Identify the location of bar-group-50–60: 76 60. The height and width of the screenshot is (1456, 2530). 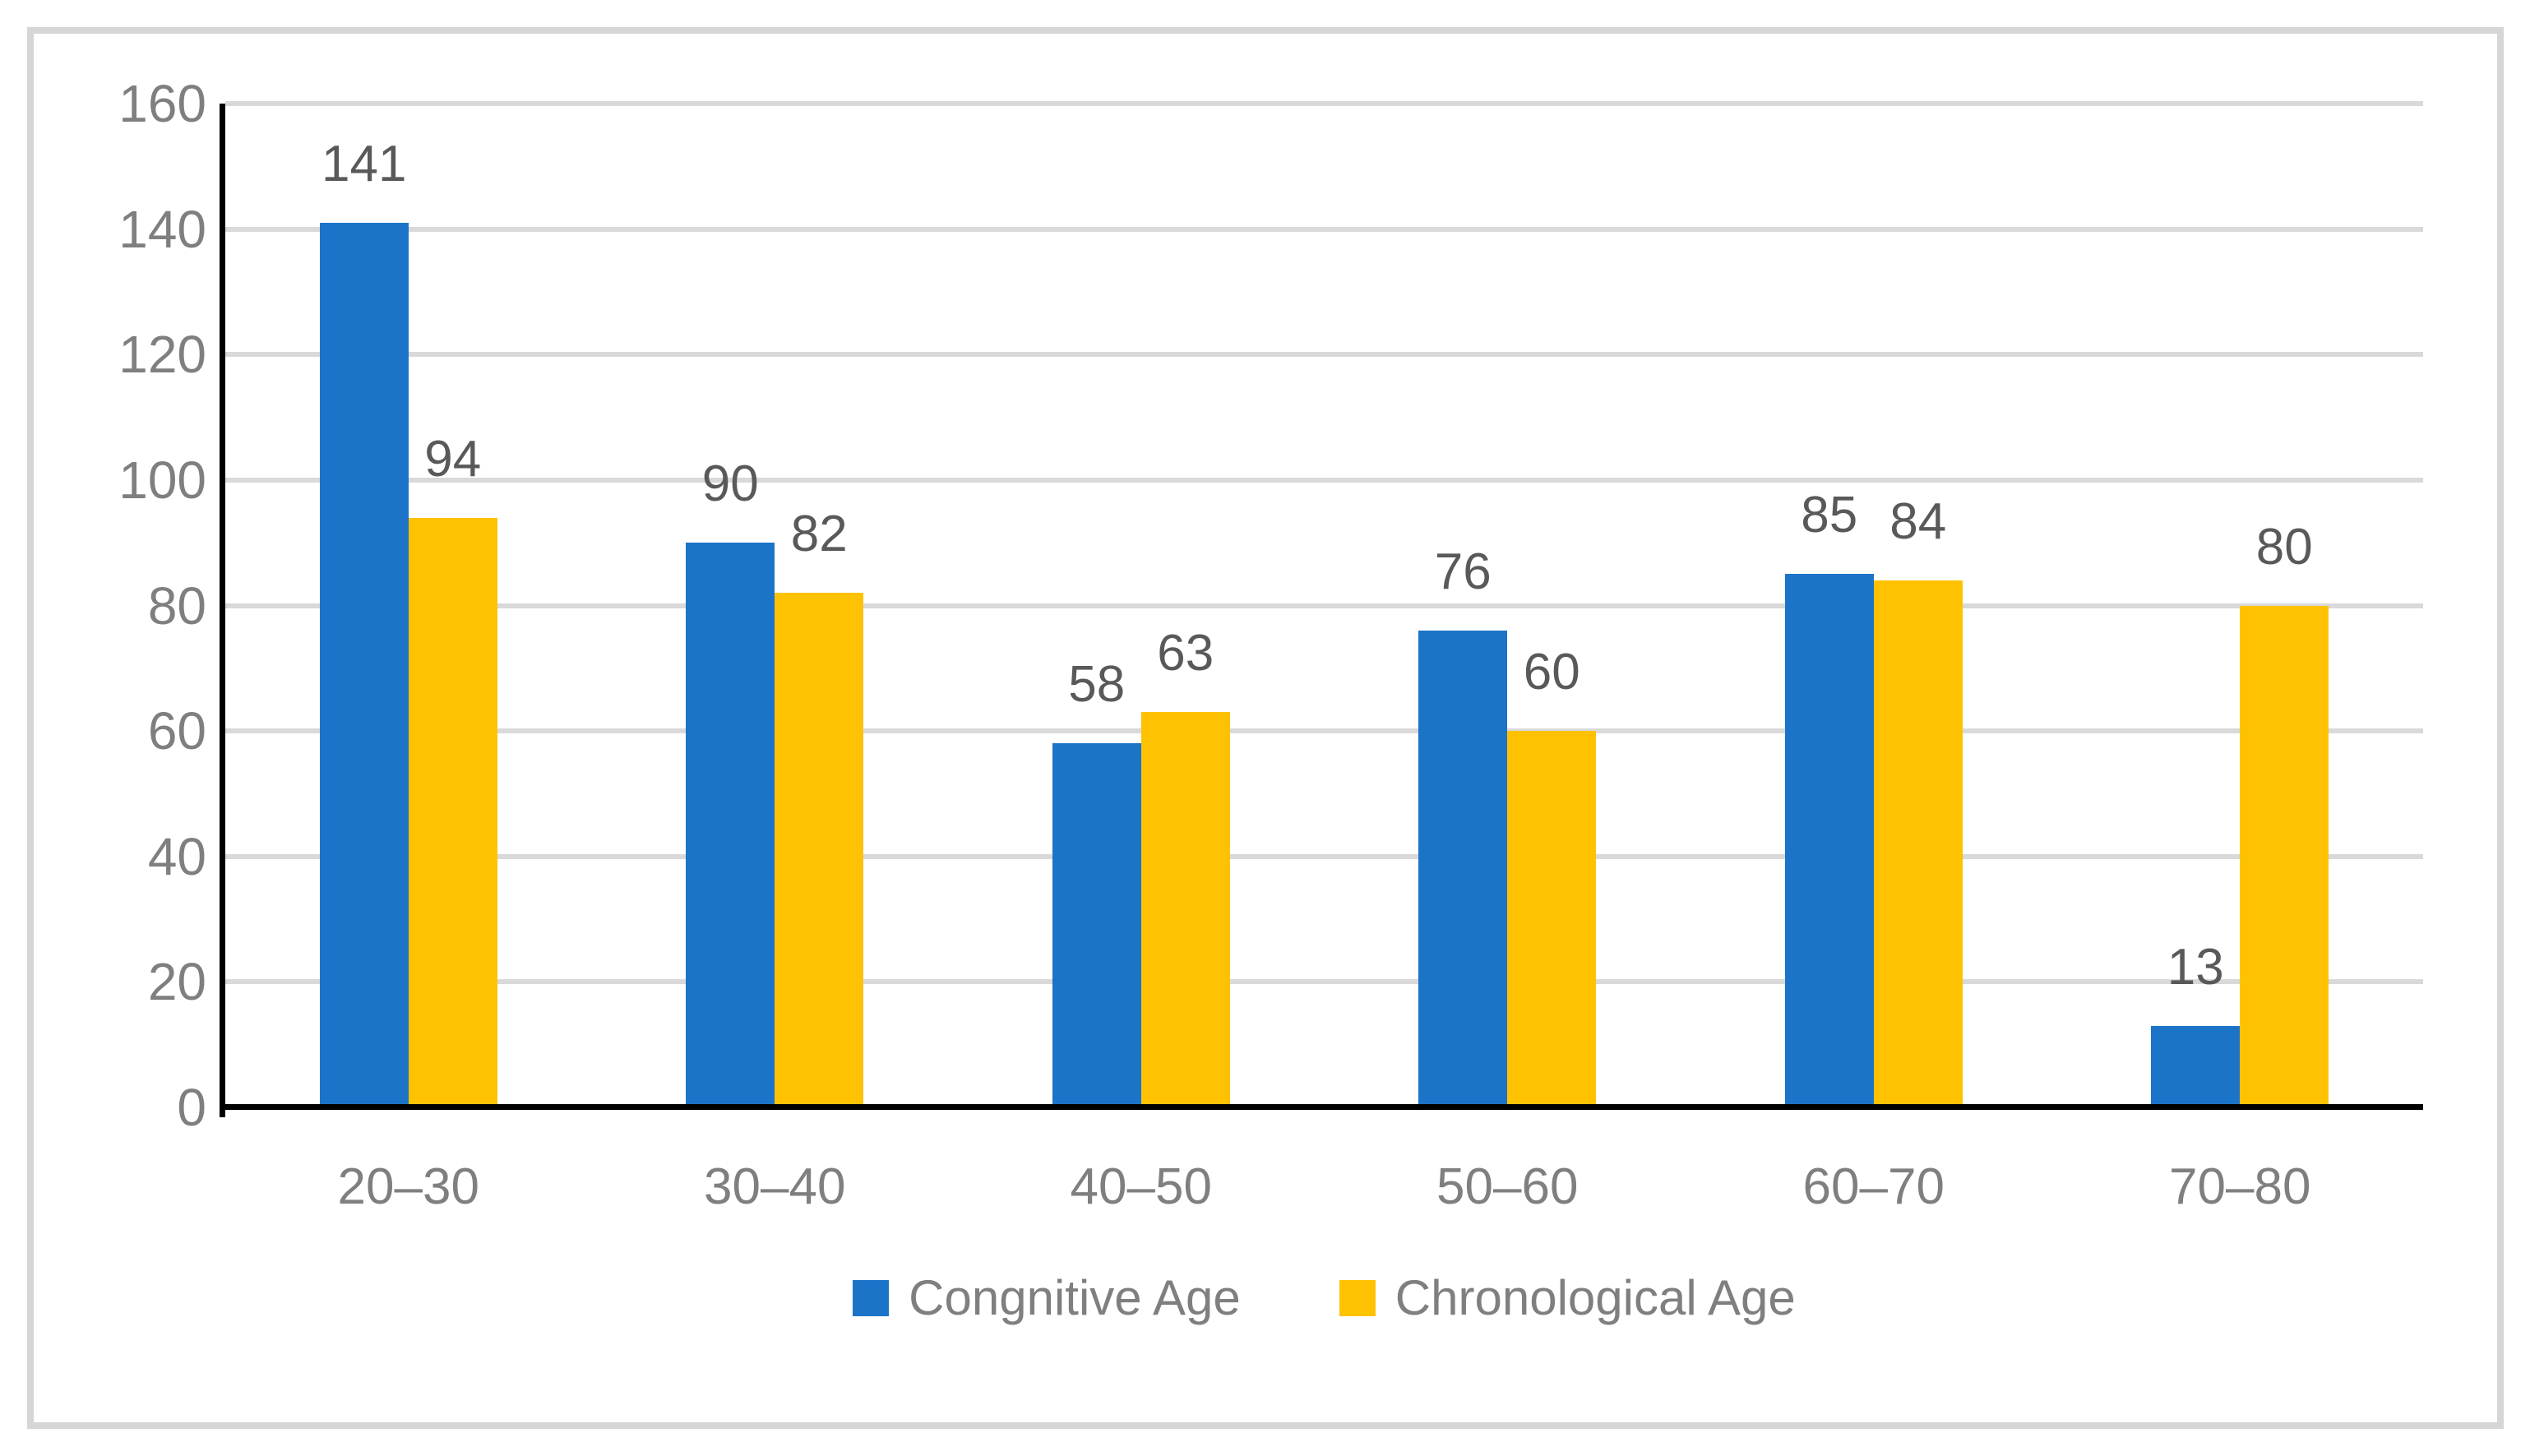
(1508, 605).